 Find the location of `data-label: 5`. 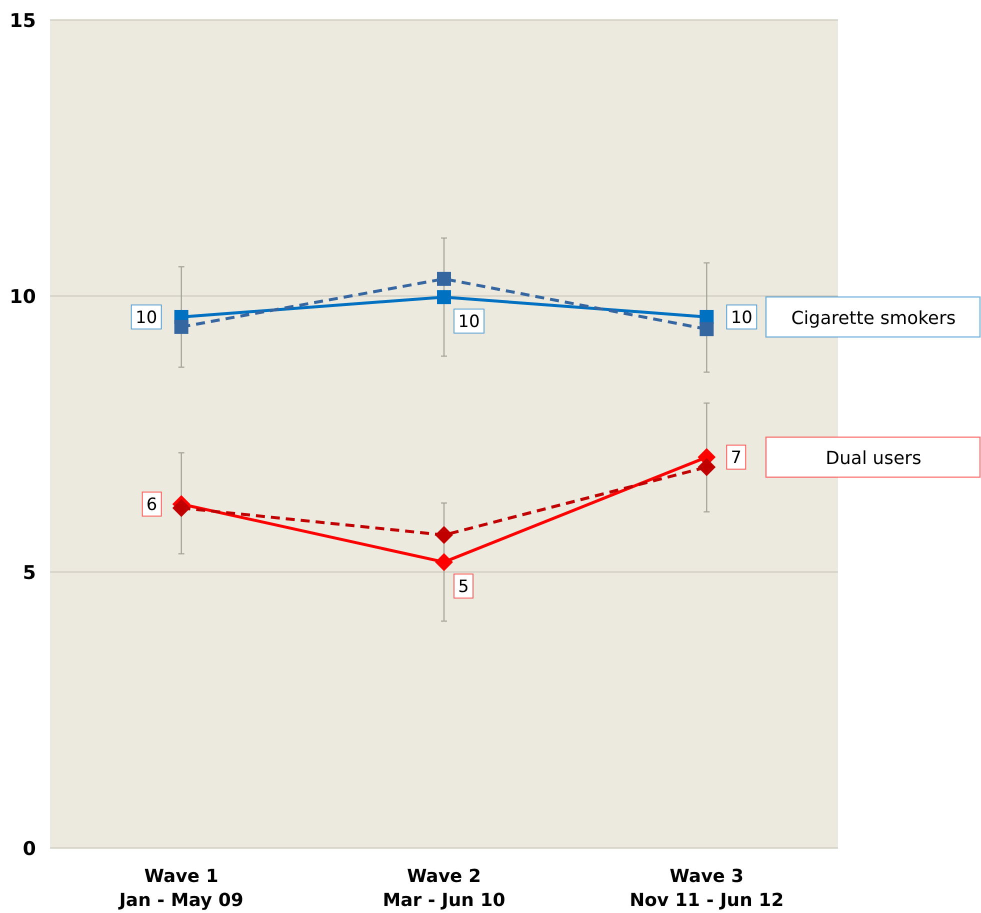

data-label: 5 is located at coordinates (463, 587).